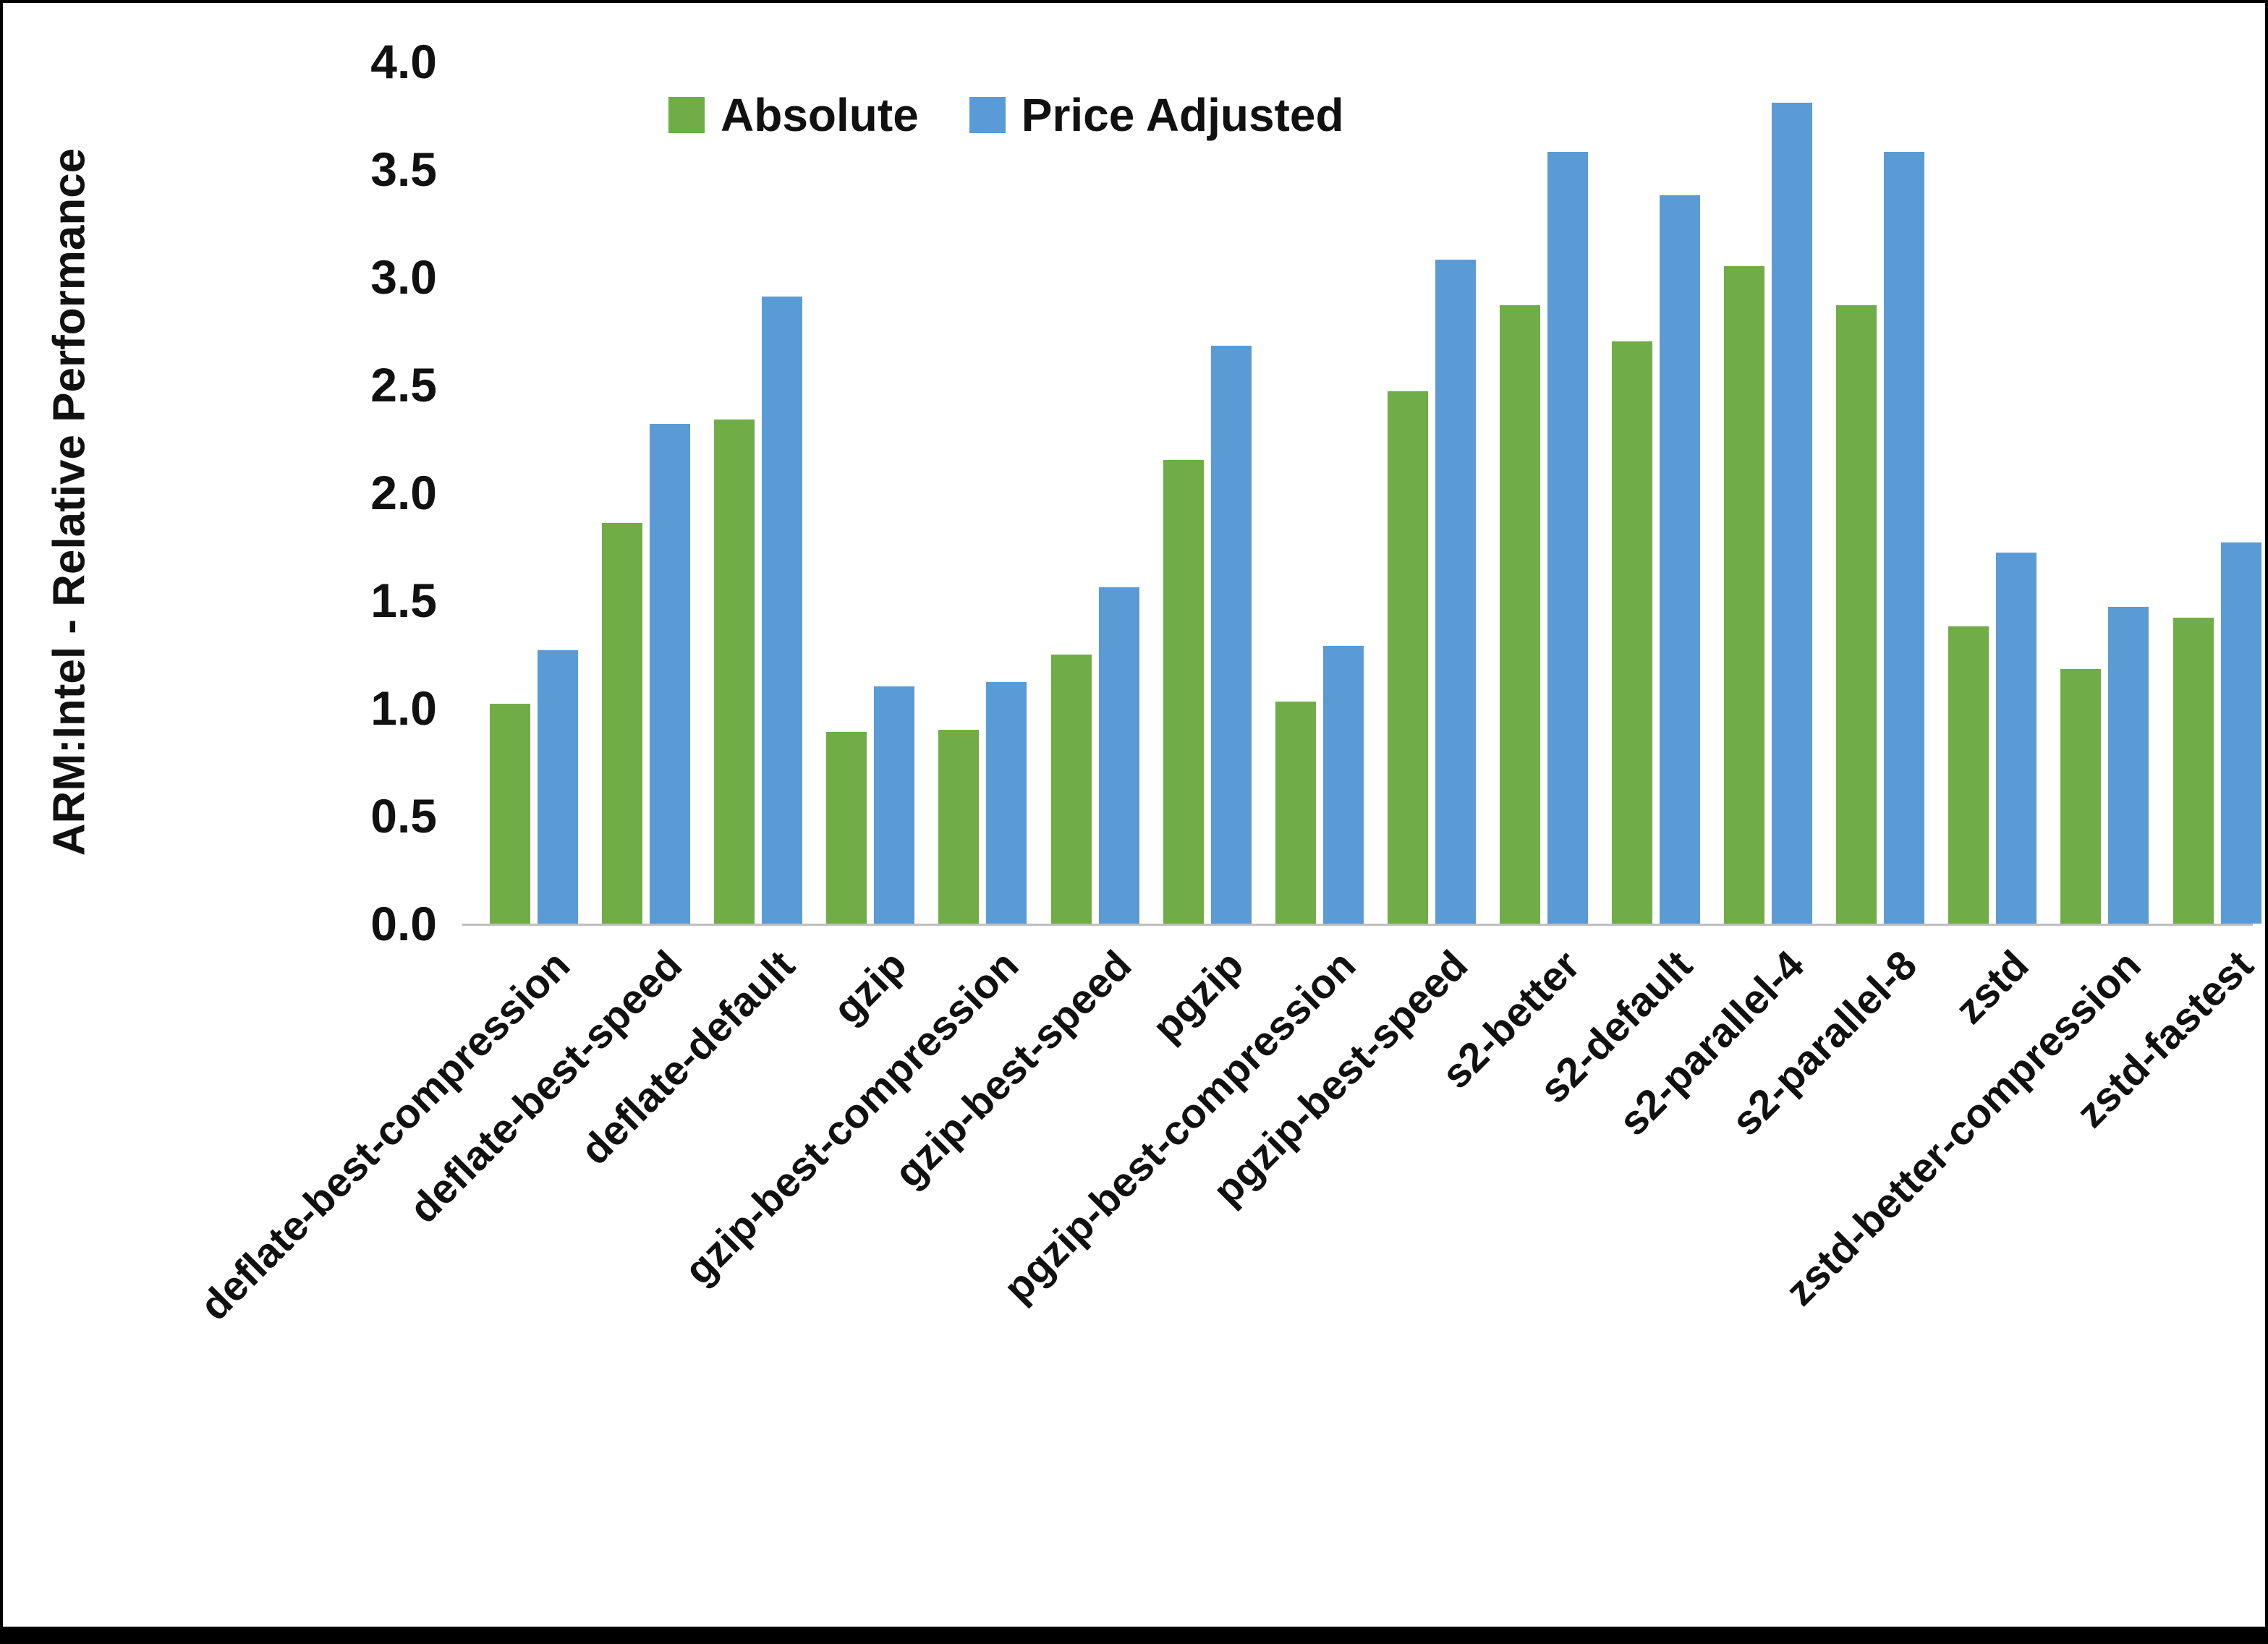 The width and height of the screenshot is (2268, 1644). Describe the element at coordinates (687, 1058) in the screenshot. I see `x-category-label-deflate-default: deflate-default` at that location.